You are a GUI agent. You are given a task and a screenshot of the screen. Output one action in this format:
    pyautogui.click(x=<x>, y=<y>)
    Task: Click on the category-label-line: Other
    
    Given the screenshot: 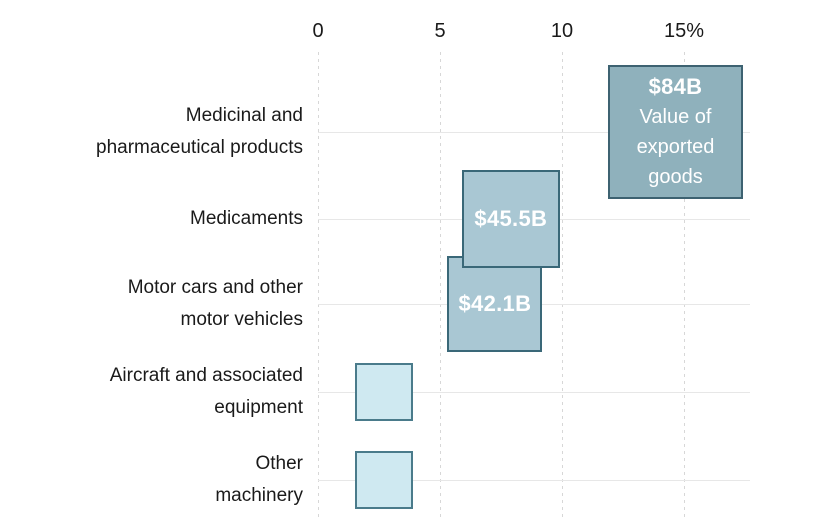 What is the action you would take?
    pyautogui.click(x=279, y=463)
    